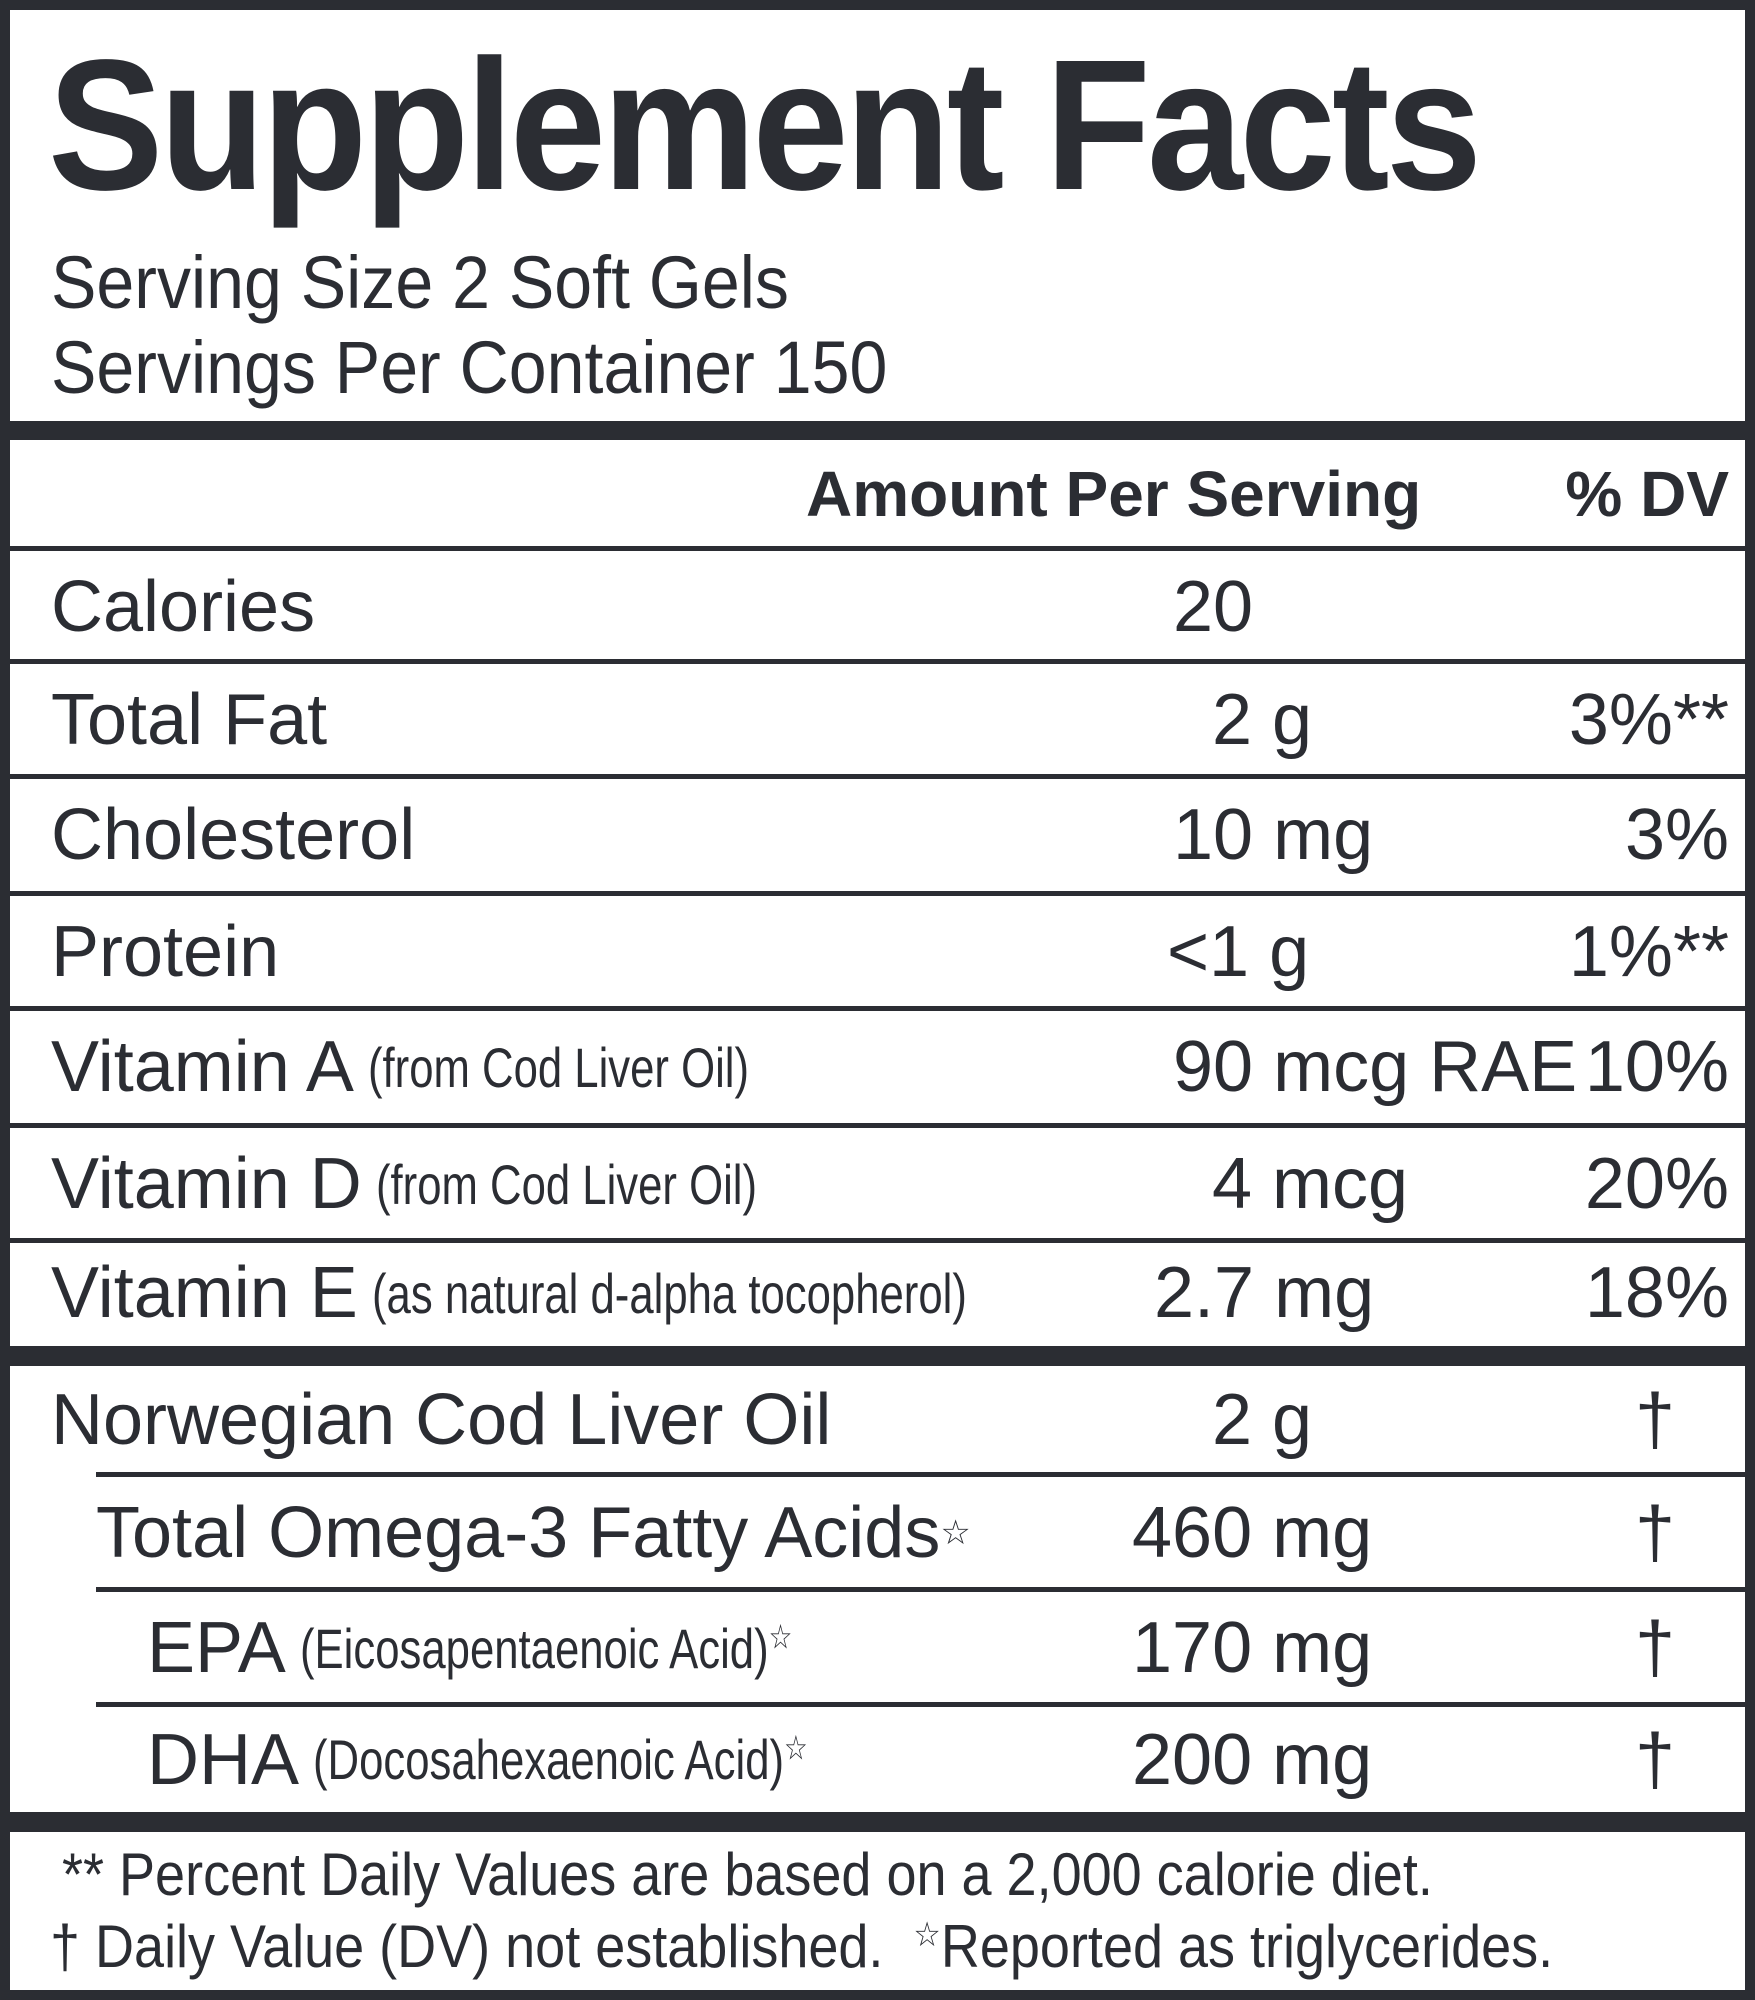 The width and height of the screenshot is (1755, 2000). I want to click on nutrient-amount: 20, so click(1213, 607).